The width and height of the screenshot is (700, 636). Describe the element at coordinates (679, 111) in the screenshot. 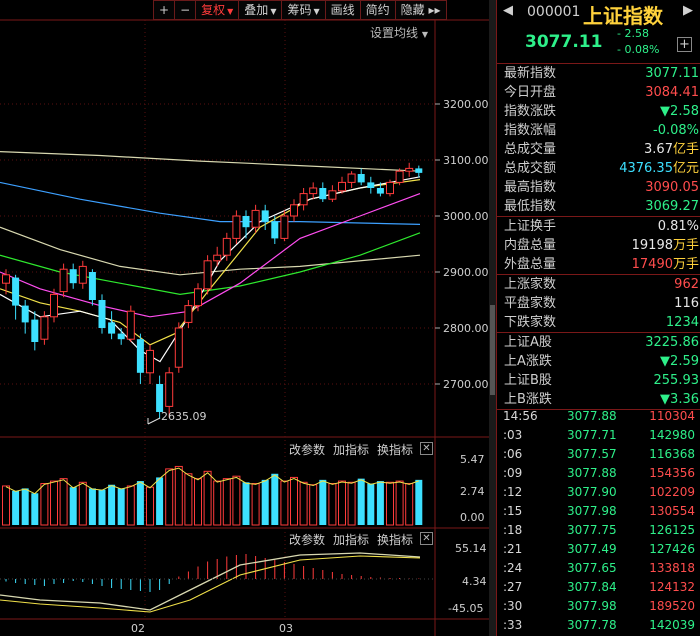

I see `stat-number: ▼2.58` at that location.